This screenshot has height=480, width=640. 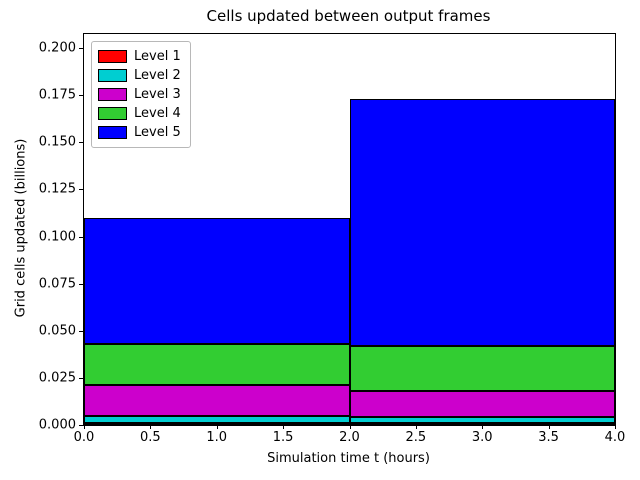 I want to click on legend-label: Level 1, so click(x=157, y=56).